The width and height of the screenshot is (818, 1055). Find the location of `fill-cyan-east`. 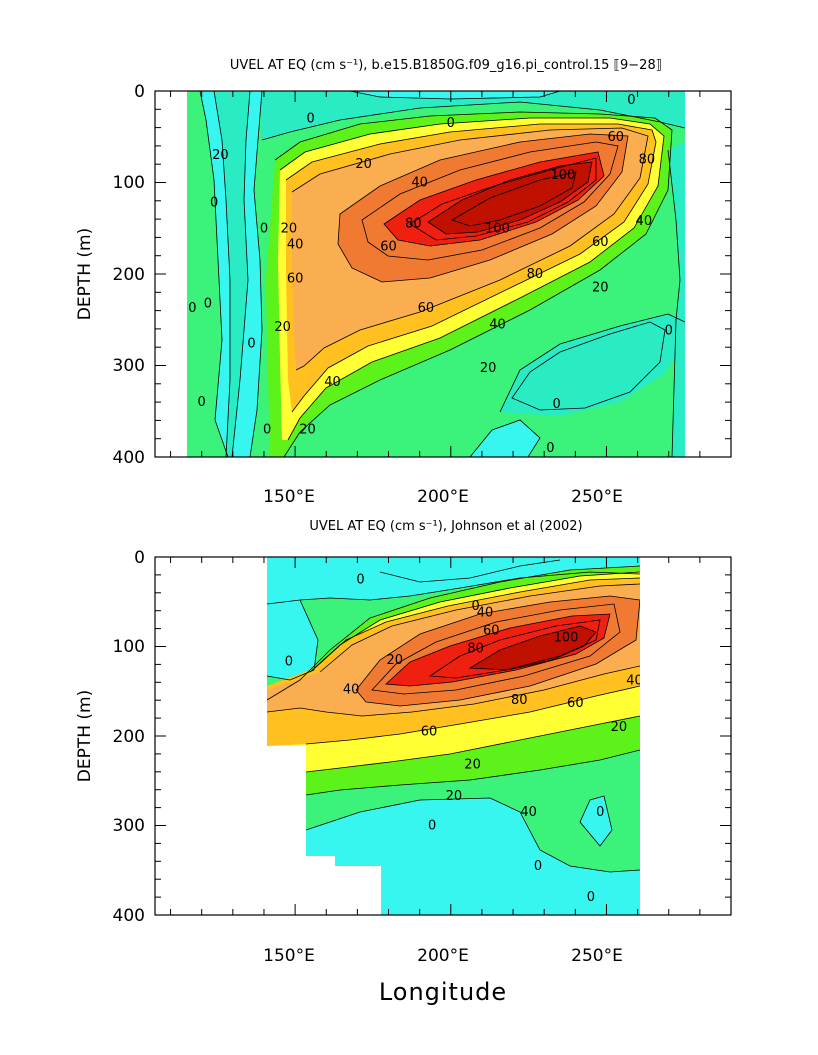

fill-cyan-east is located at coordinates (596, 821).